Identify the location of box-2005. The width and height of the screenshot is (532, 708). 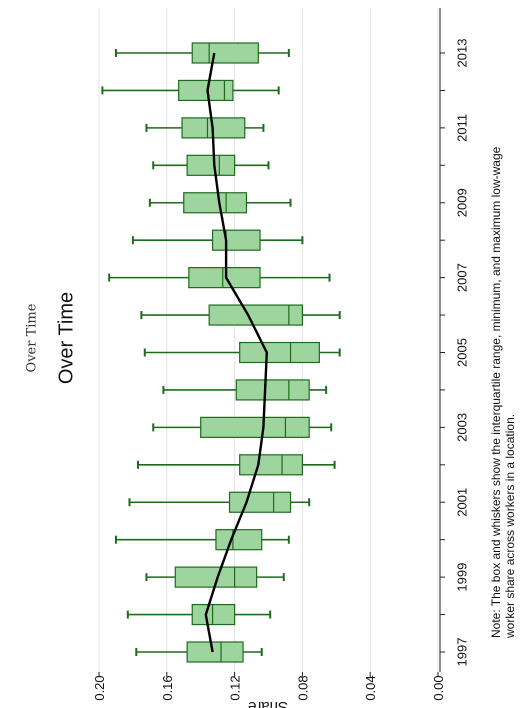
(242, 352).